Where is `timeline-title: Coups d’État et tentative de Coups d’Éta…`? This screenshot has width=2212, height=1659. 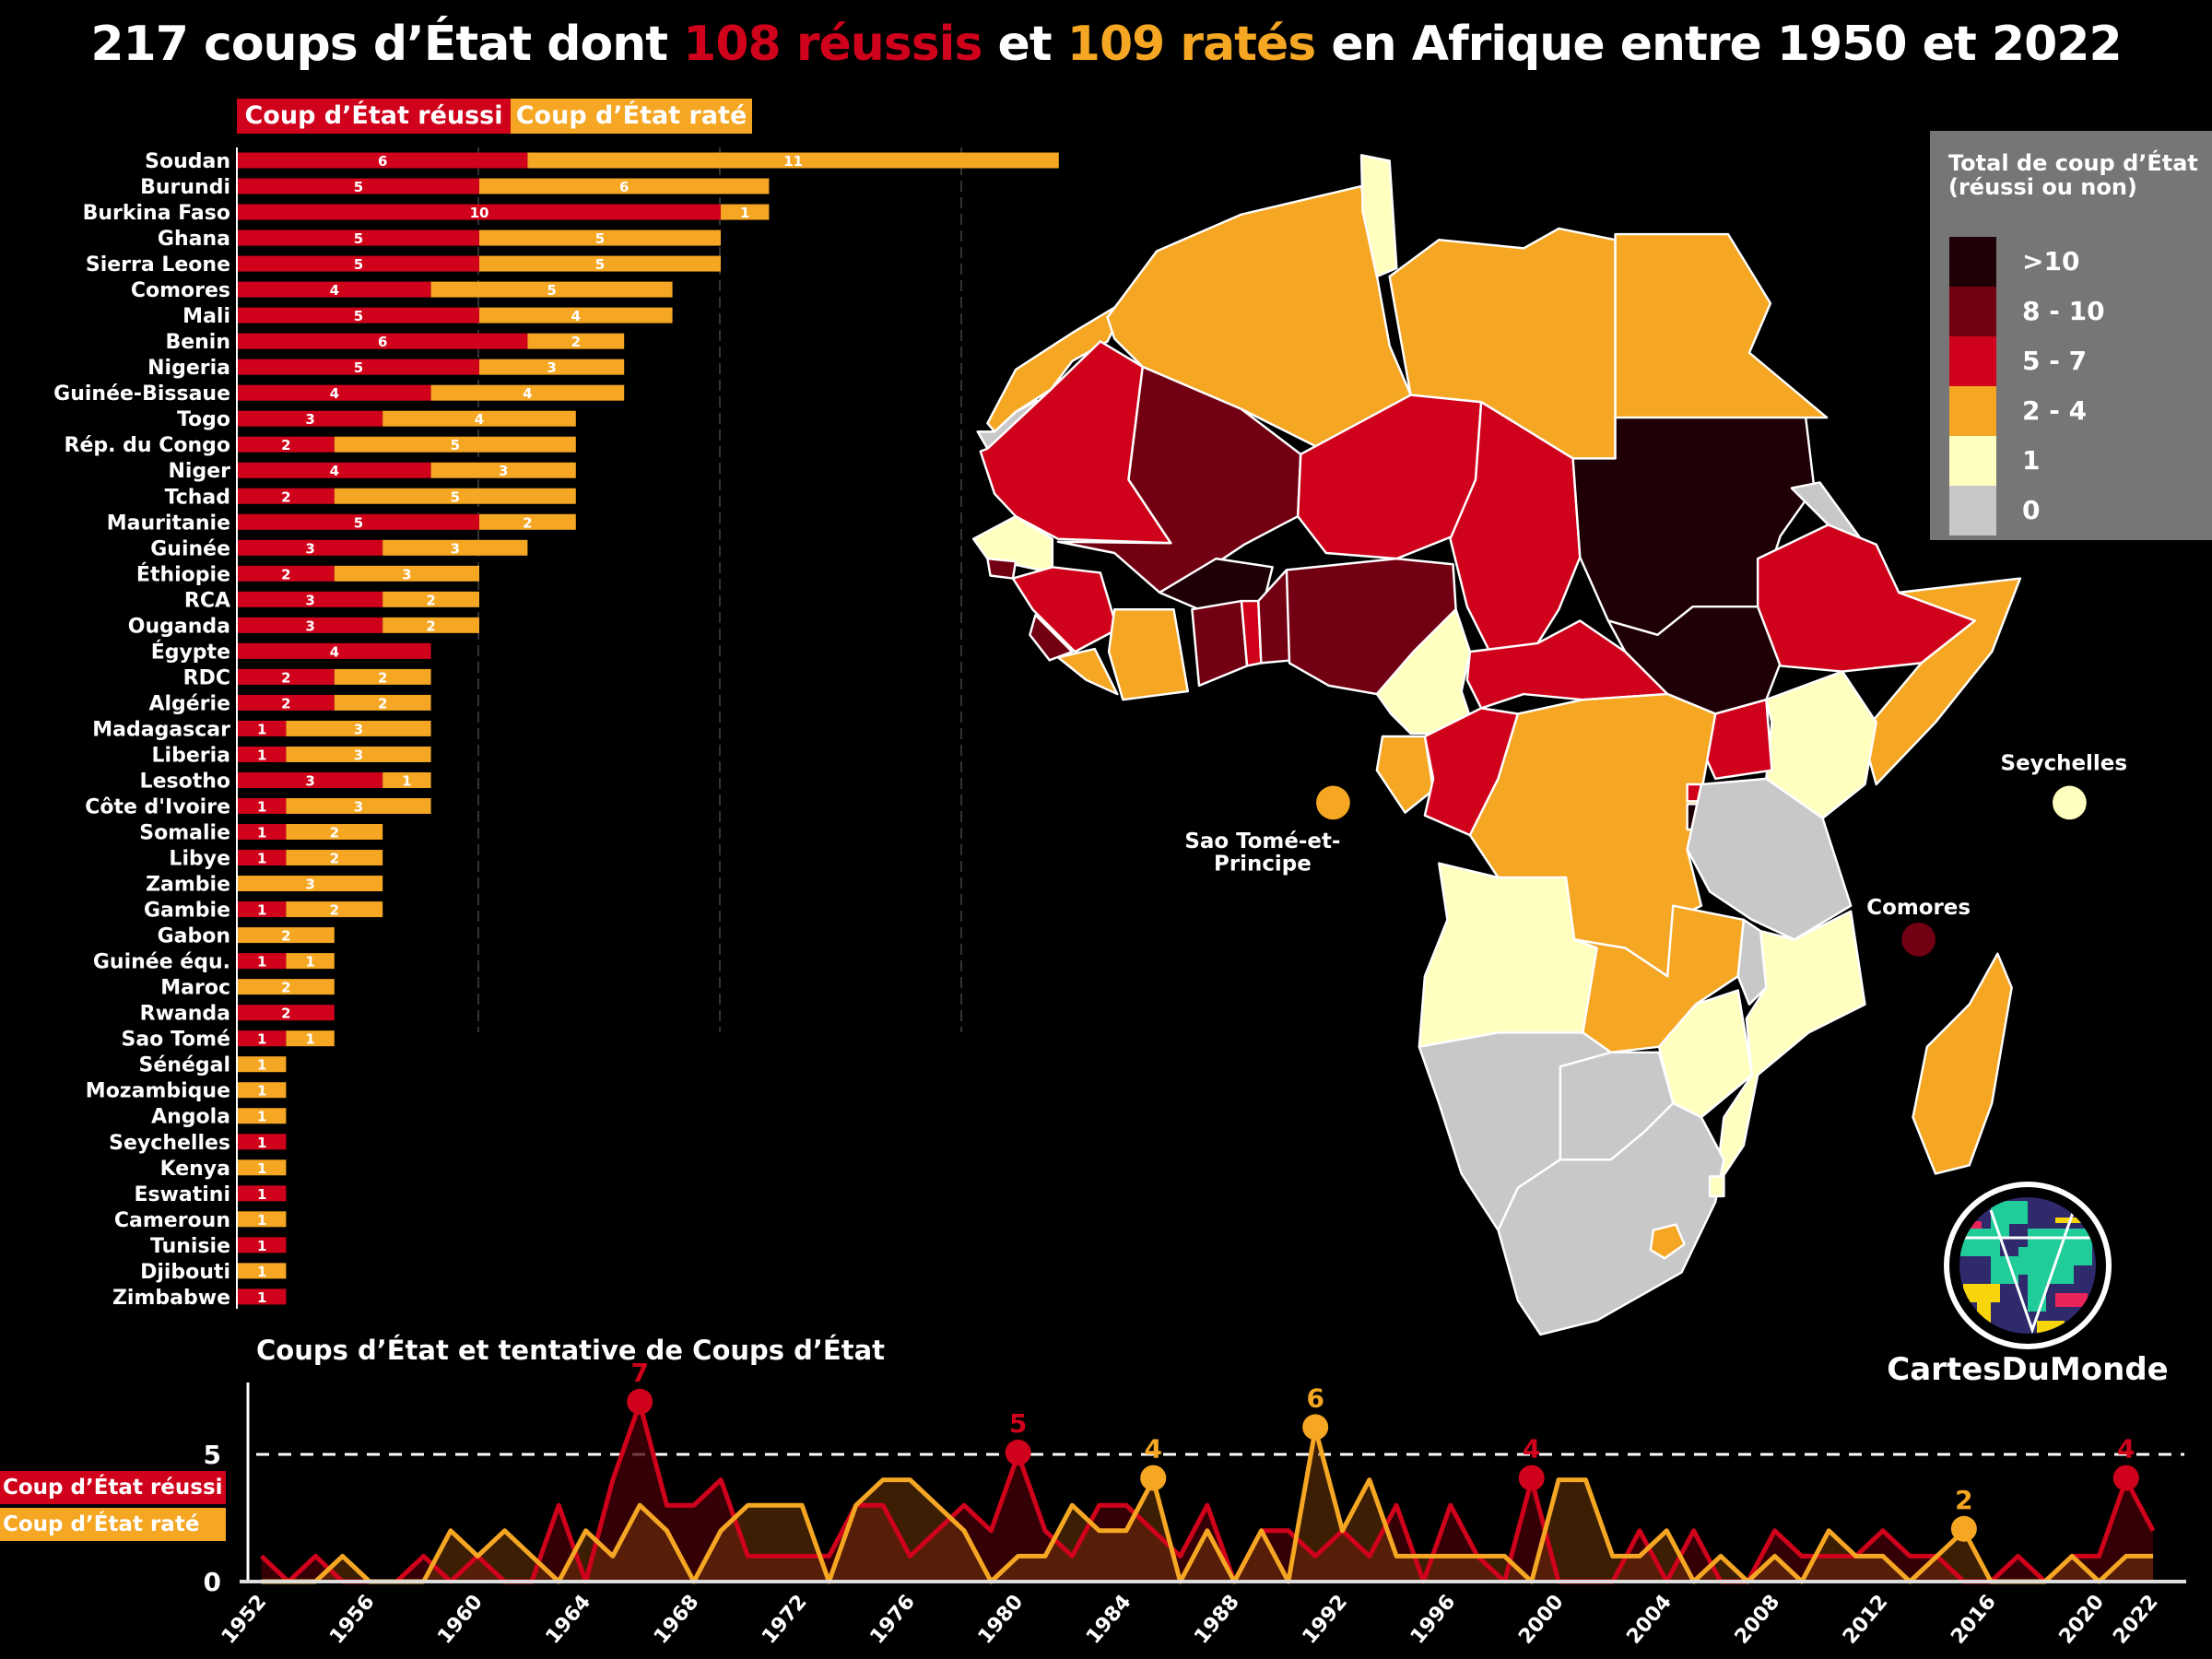 timeline-title: Coups d’État et tentative de Coups d’Éta… is located at coordinates (571, 1350).